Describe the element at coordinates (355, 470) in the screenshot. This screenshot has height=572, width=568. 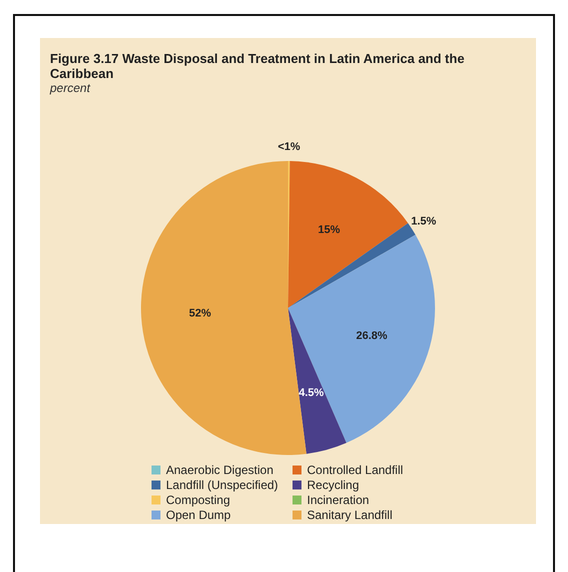
I see `legend-label: Controlled Landfill` at that location.